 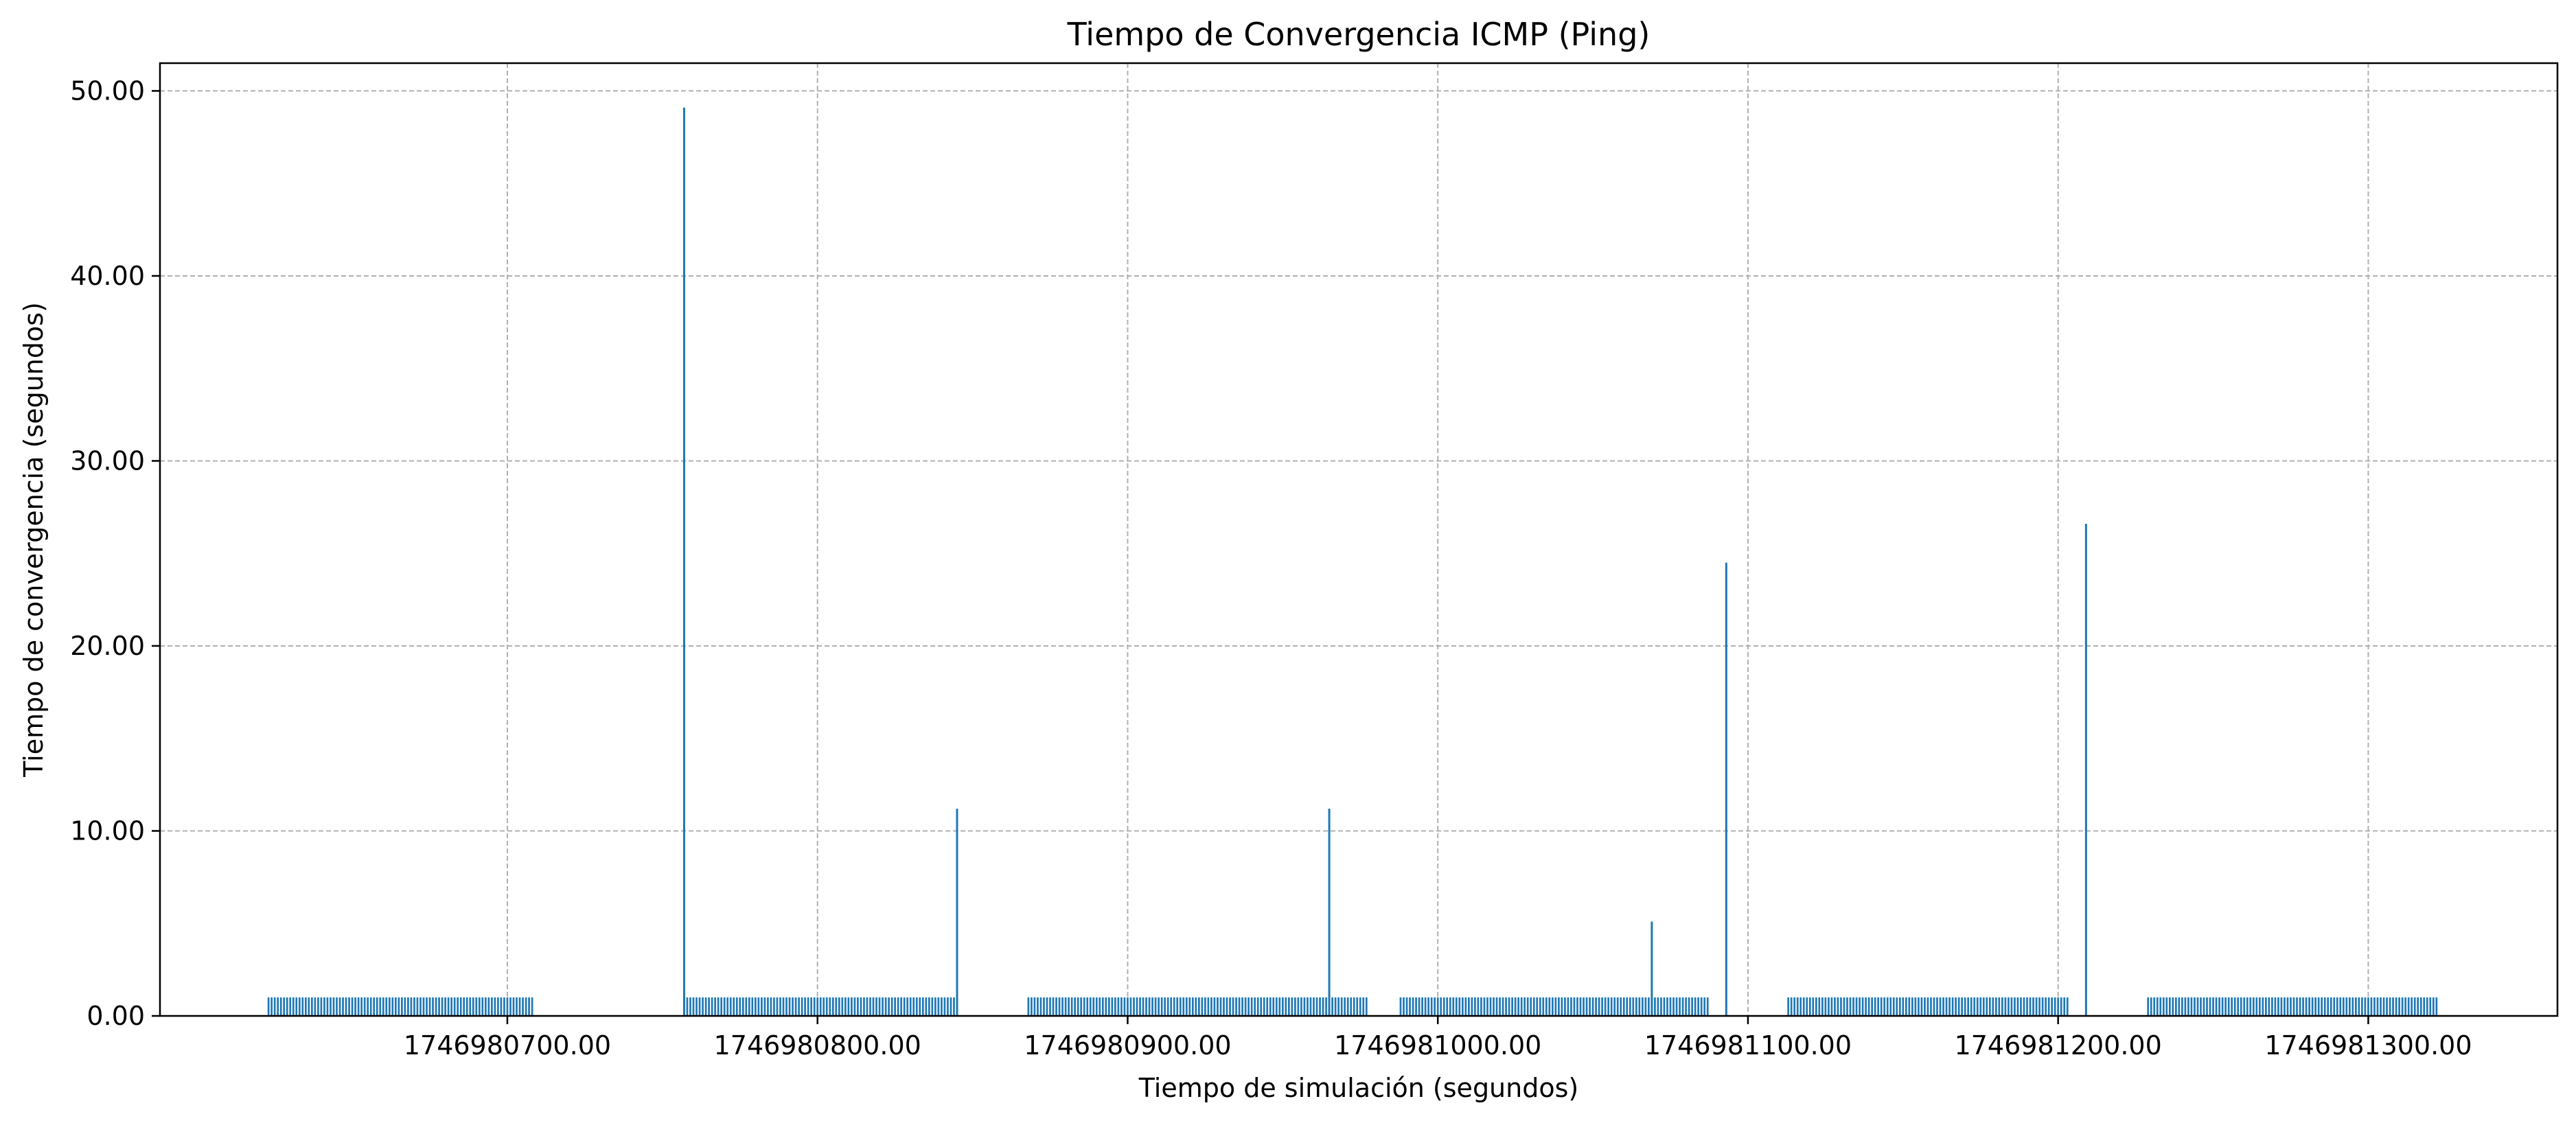 I want to click on spike-bar, so click(x=2085, y=770).